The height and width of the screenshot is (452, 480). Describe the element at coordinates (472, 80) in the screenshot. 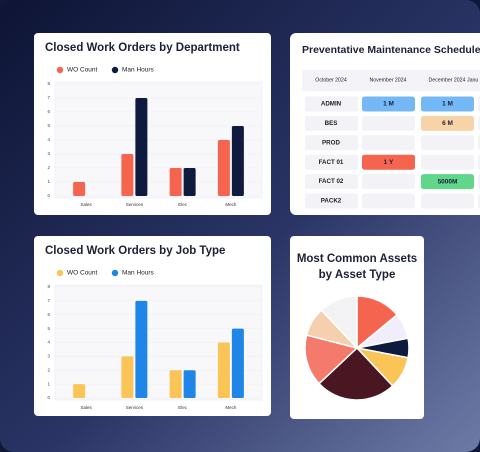

I see `column-header: Janu` at that location.